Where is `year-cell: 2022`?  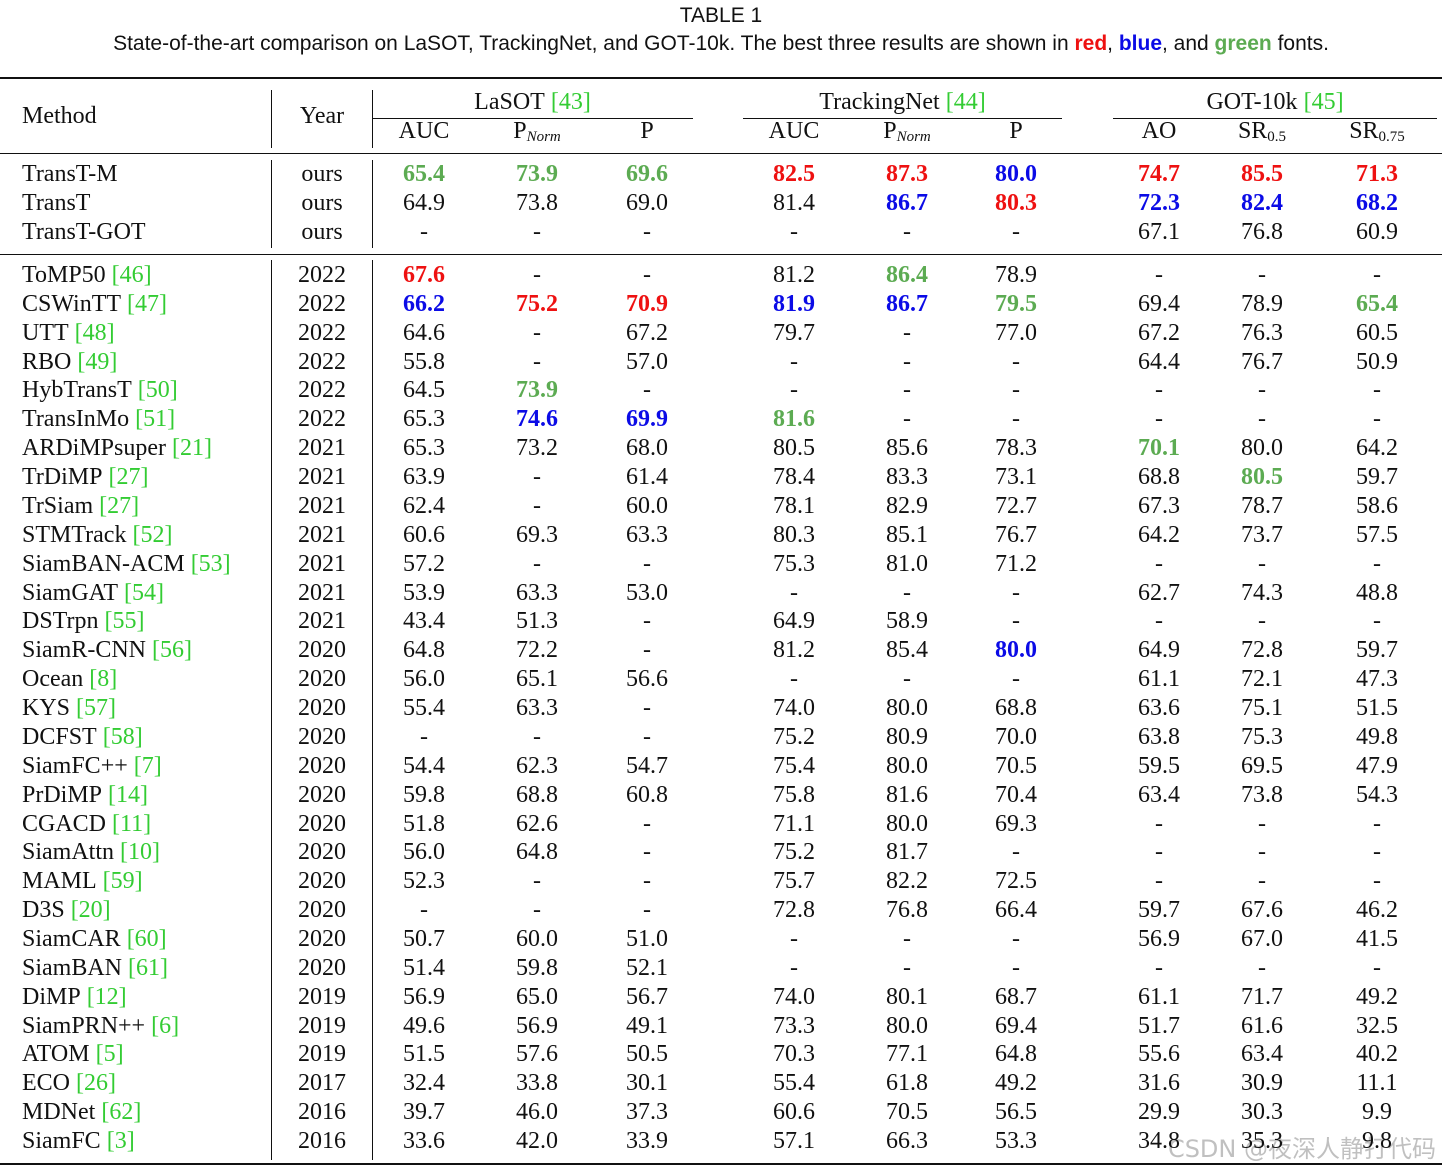
year-cell: 2022 is located at coordinates (322, 390).